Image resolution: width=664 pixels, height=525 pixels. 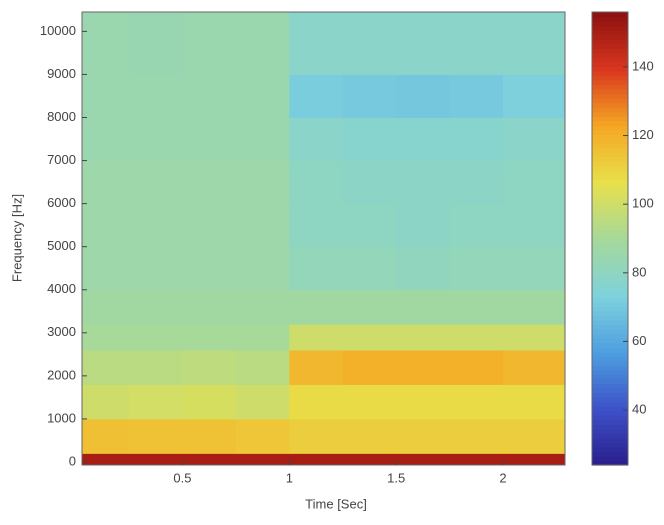 What do you see at coordinates (61, 202) in the screenshot?
I see `y-tick-label: 6000` at bounding box center [61, 202].